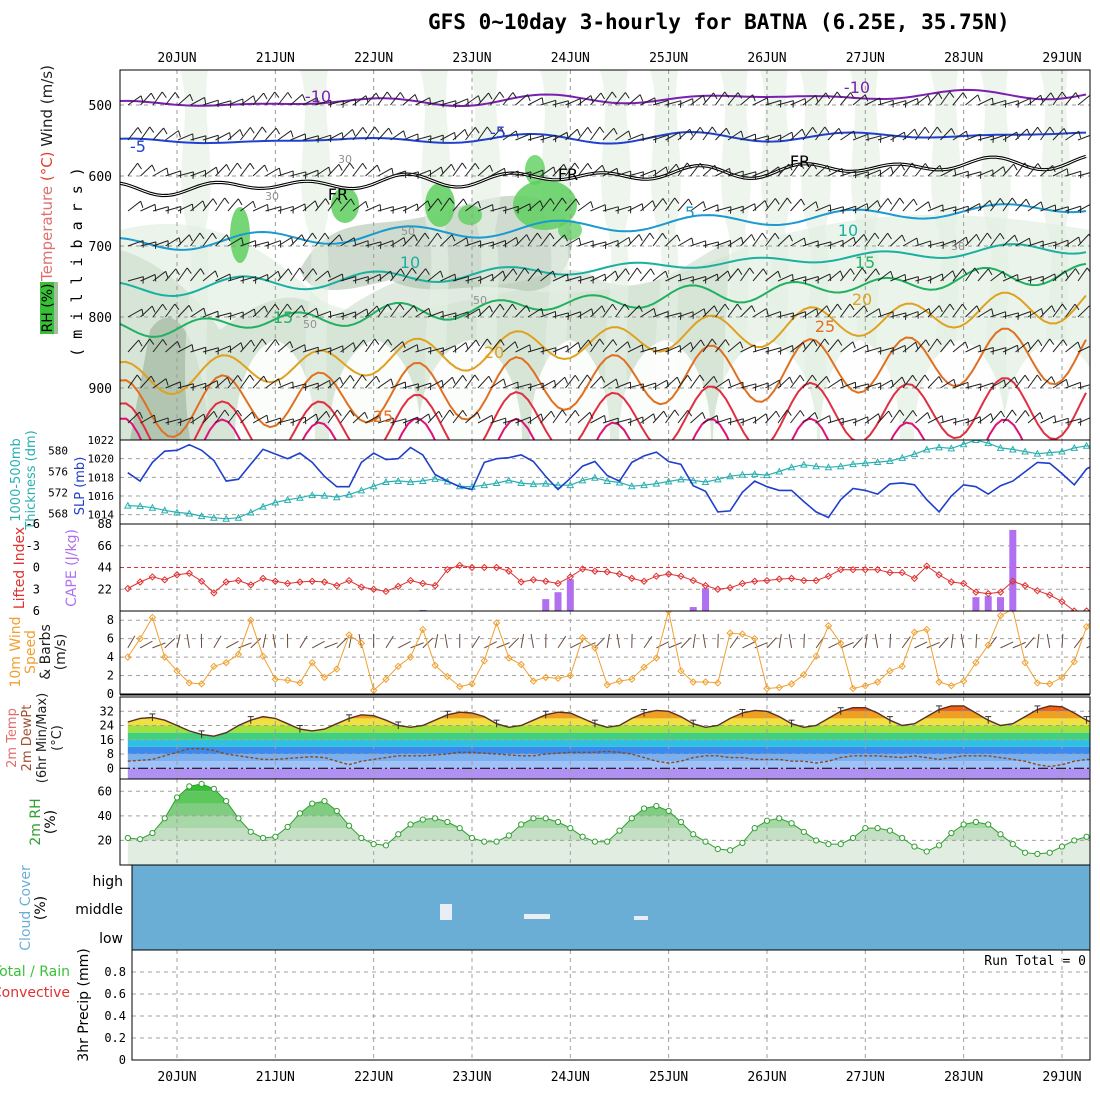 The width and height of the screenshot is (1100, 1100). Describe the element at coordinates (337, 585) in the screenshot. I see `lifted-index-line-point` at that location.